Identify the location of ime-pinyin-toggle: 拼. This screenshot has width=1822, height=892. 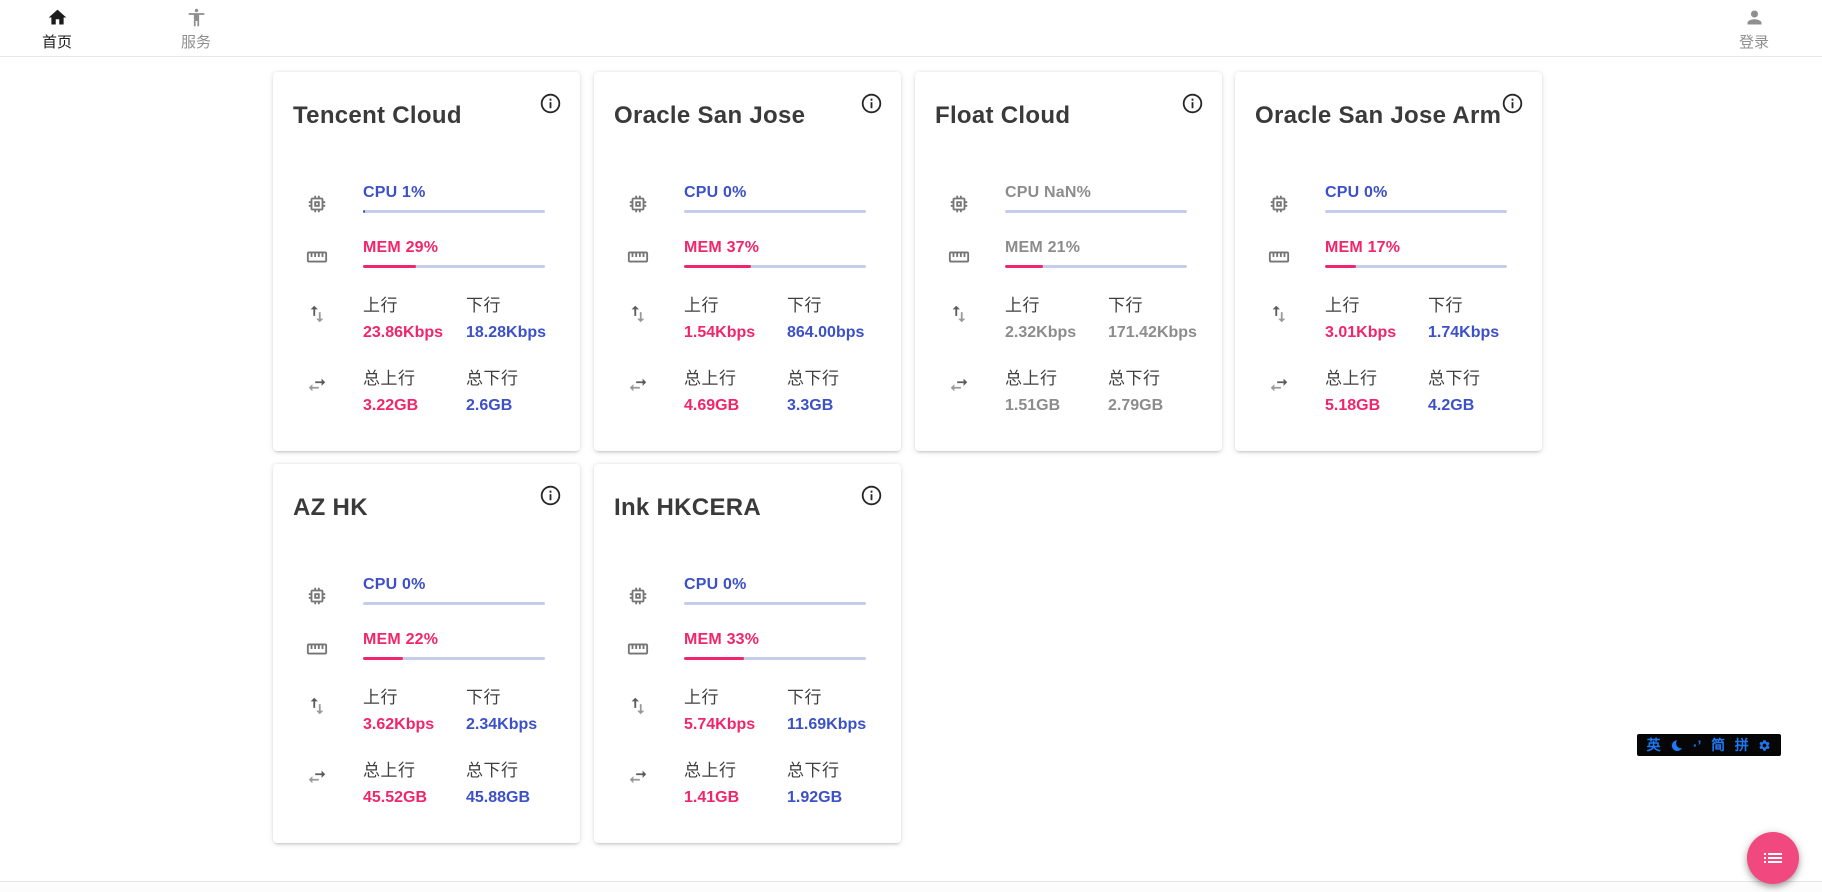
(1741, 745).